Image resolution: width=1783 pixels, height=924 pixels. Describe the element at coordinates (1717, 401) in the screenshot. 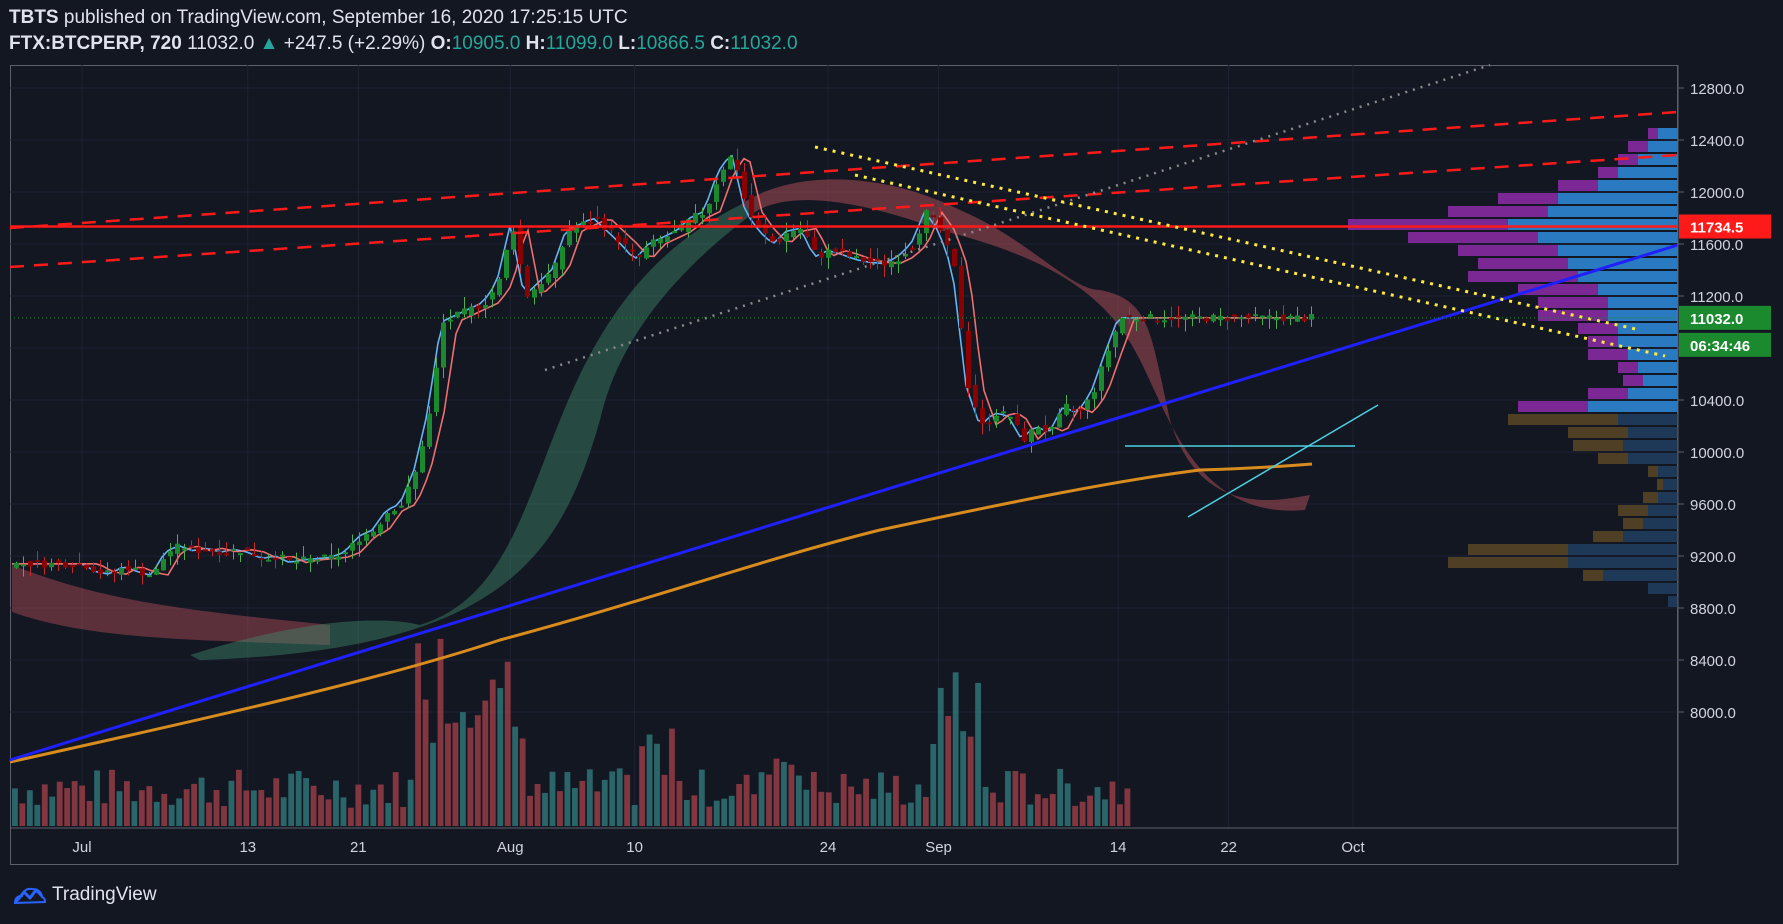

I see `y-tick-label: 10400.0` at that location.